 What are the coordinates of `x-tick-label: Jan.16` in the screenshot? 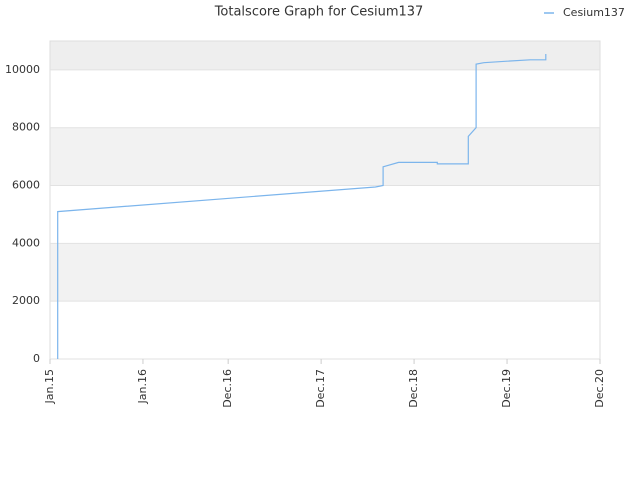 It's located at (142, 386).